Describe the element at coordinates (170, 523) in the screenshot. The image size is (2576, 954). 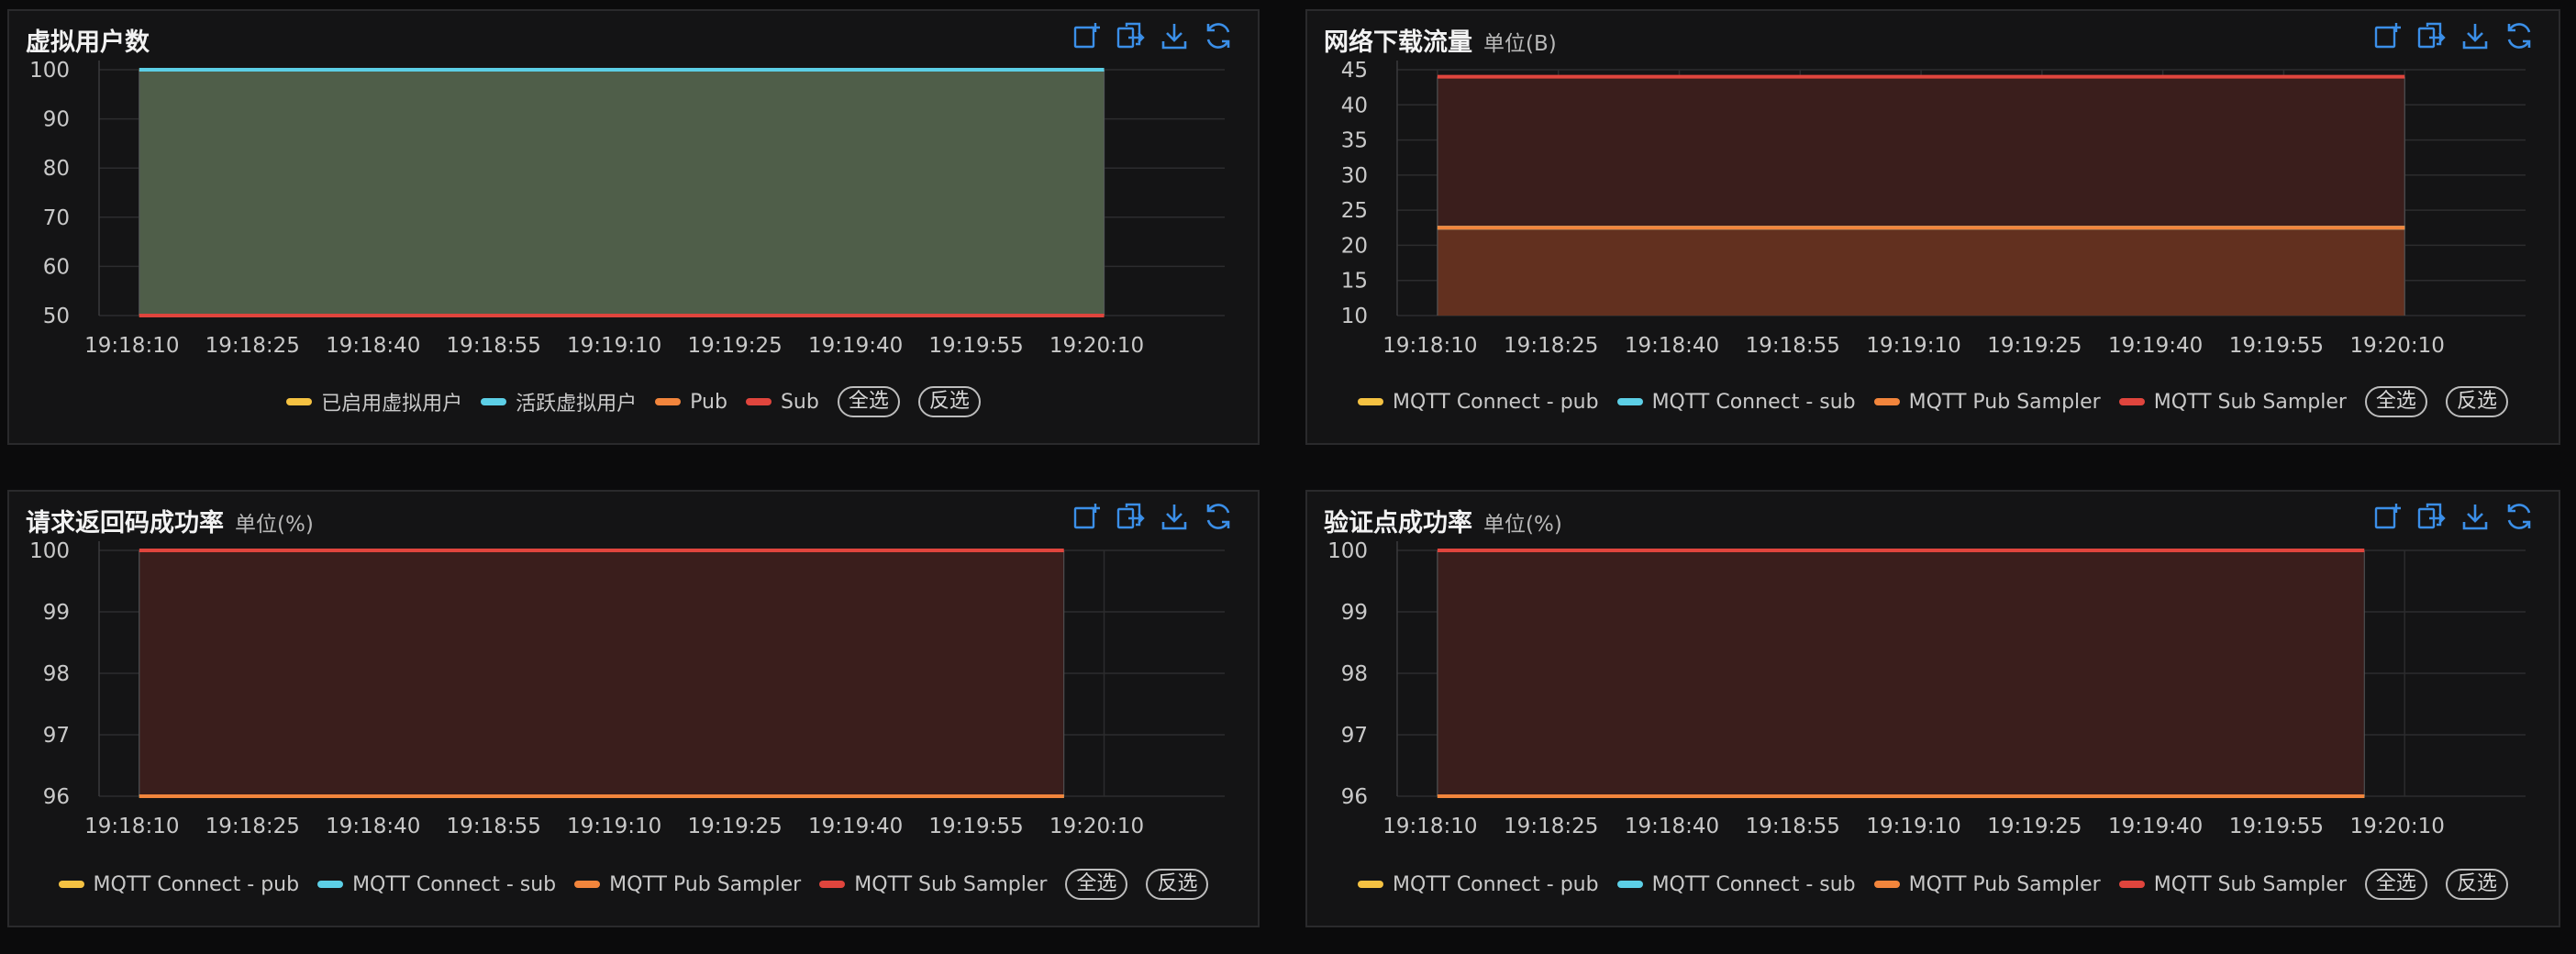
I see `panel-header: 请求返回码成功率 单位(%)` at that location.